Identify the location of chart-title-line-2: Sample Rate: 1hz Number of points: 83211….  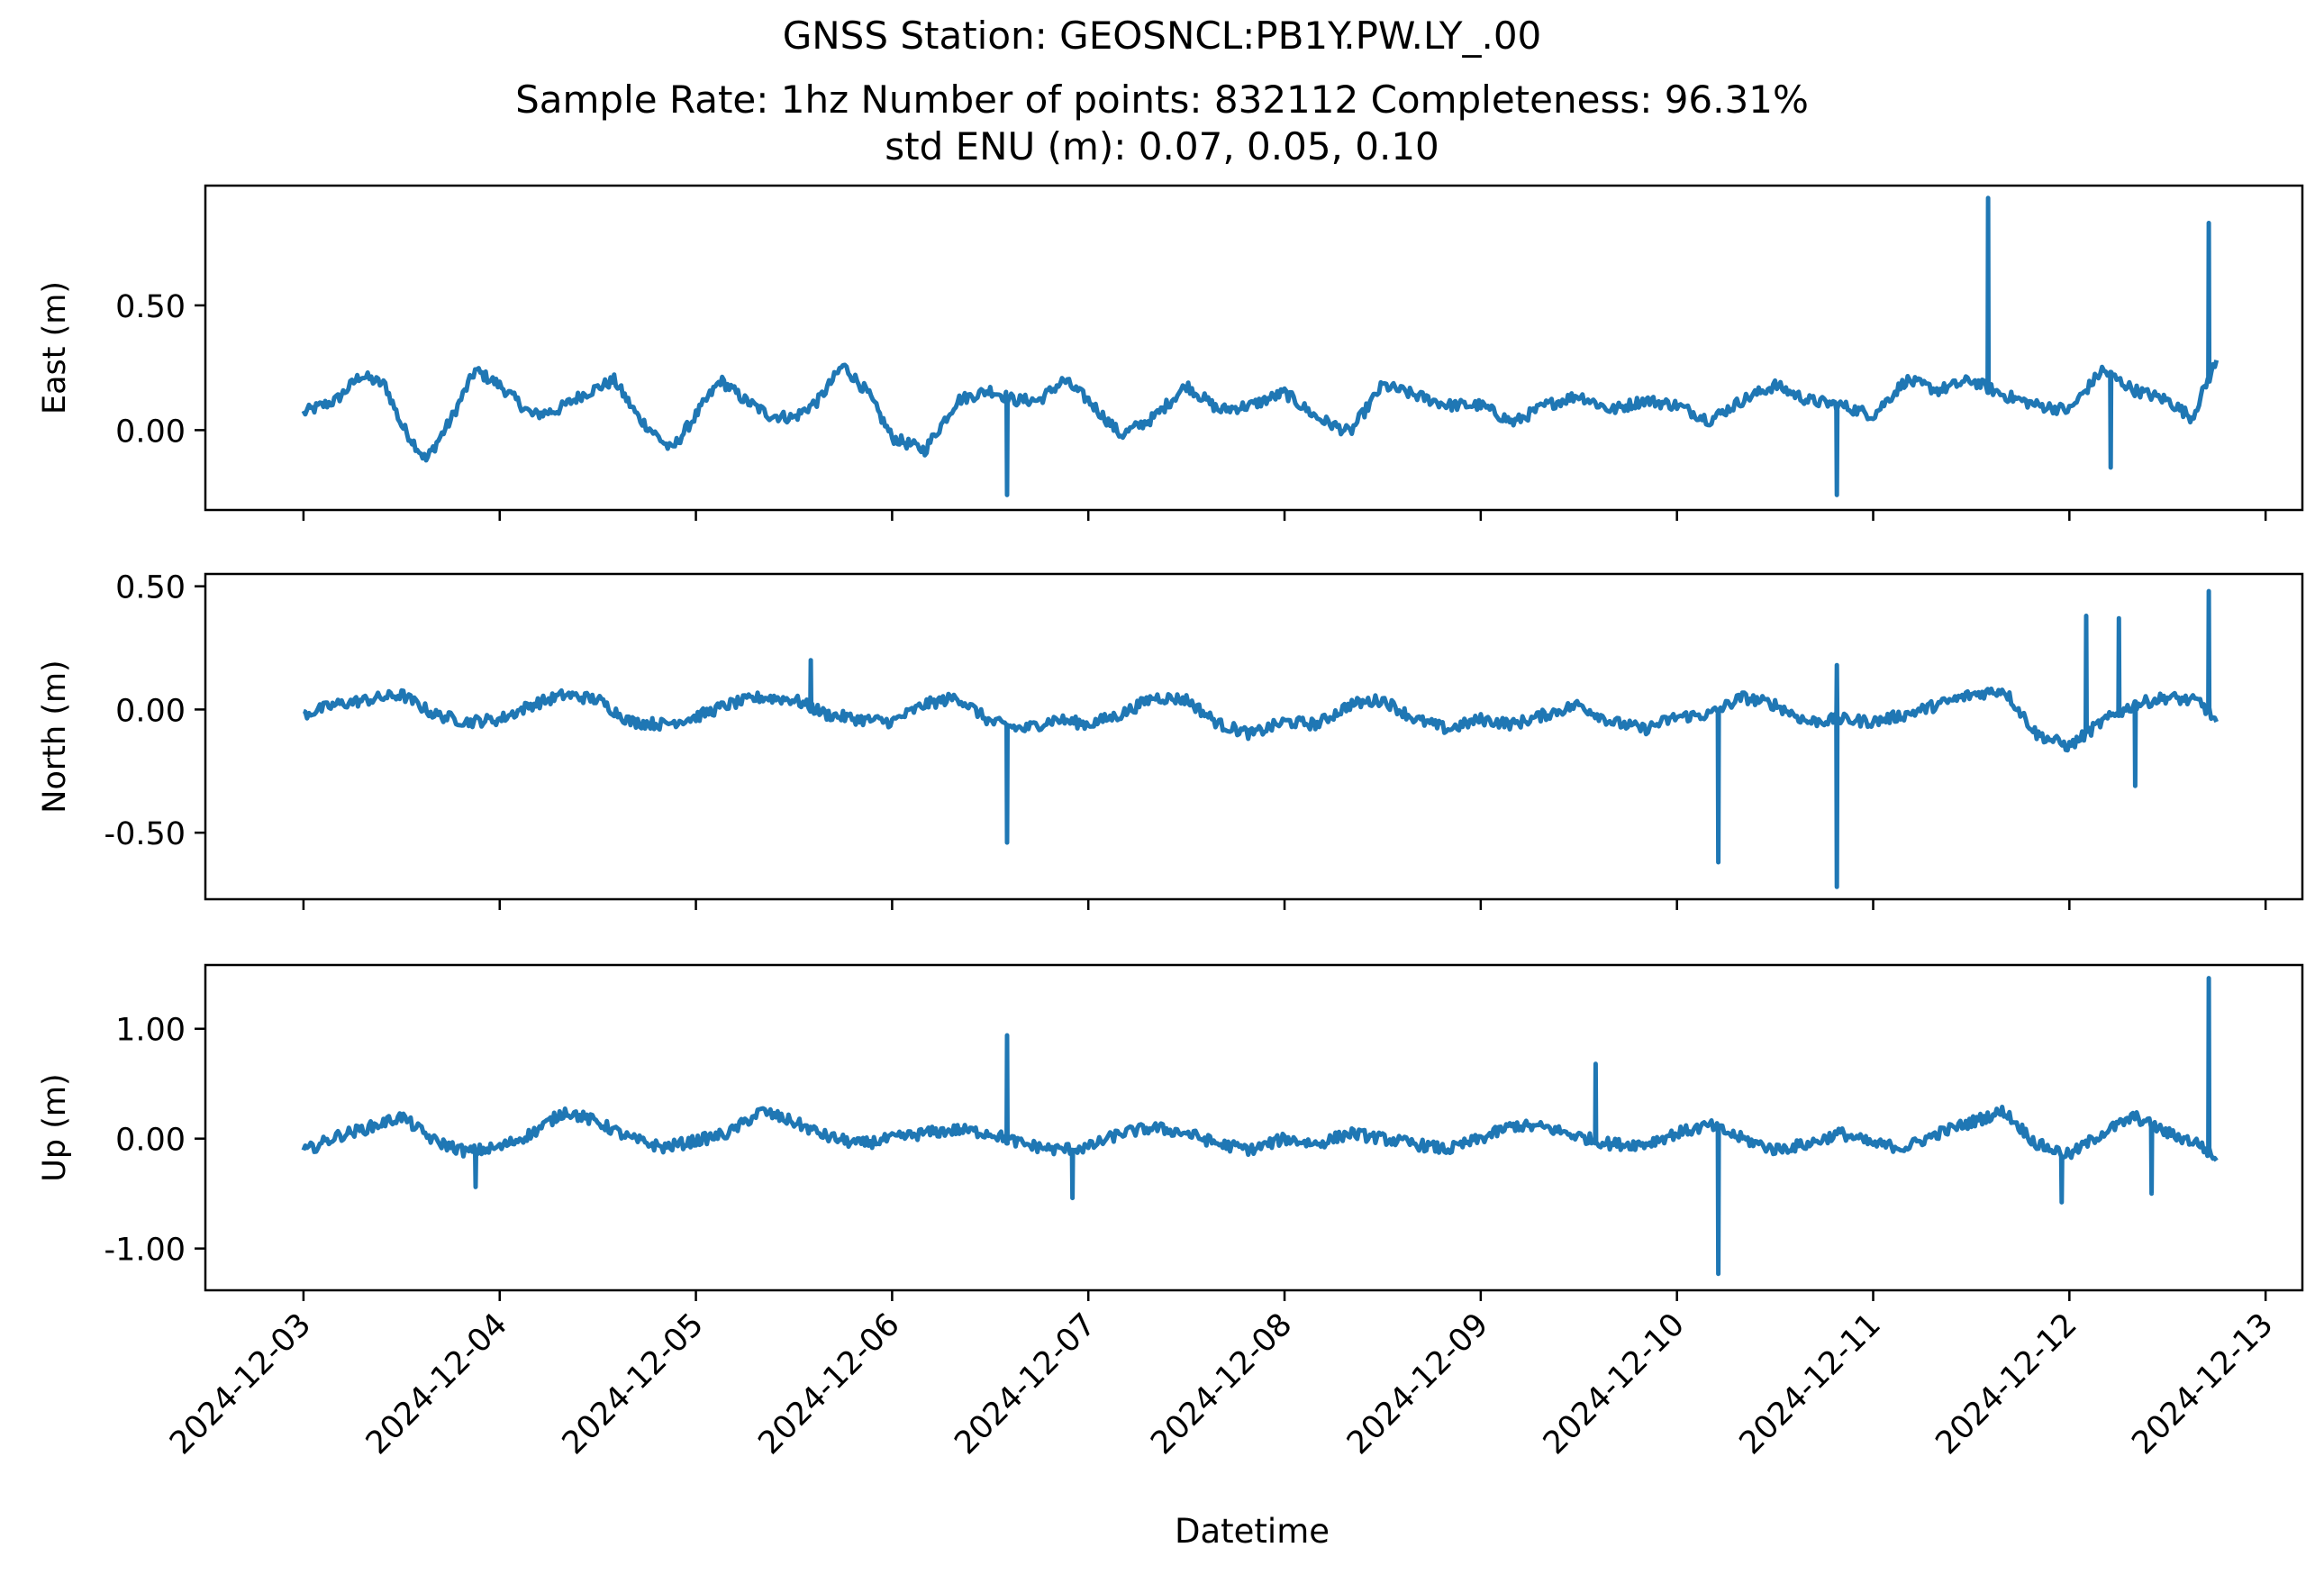
(1162, 99).